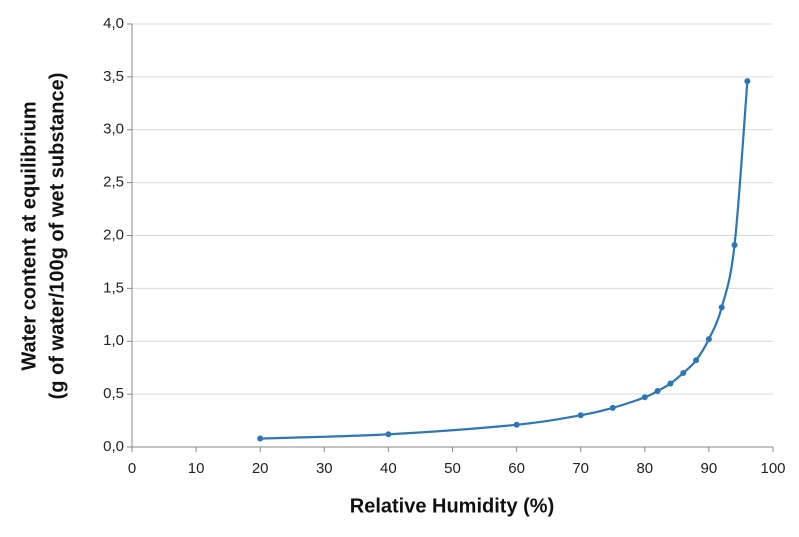 Image resolution: width=799 pixels, height=537 pixels. What do you see at coordinates (57, 236) in the screenshot?
I see `y-axis-title: (g of water/100g of wet substance)` at bounding box center [57, 236].